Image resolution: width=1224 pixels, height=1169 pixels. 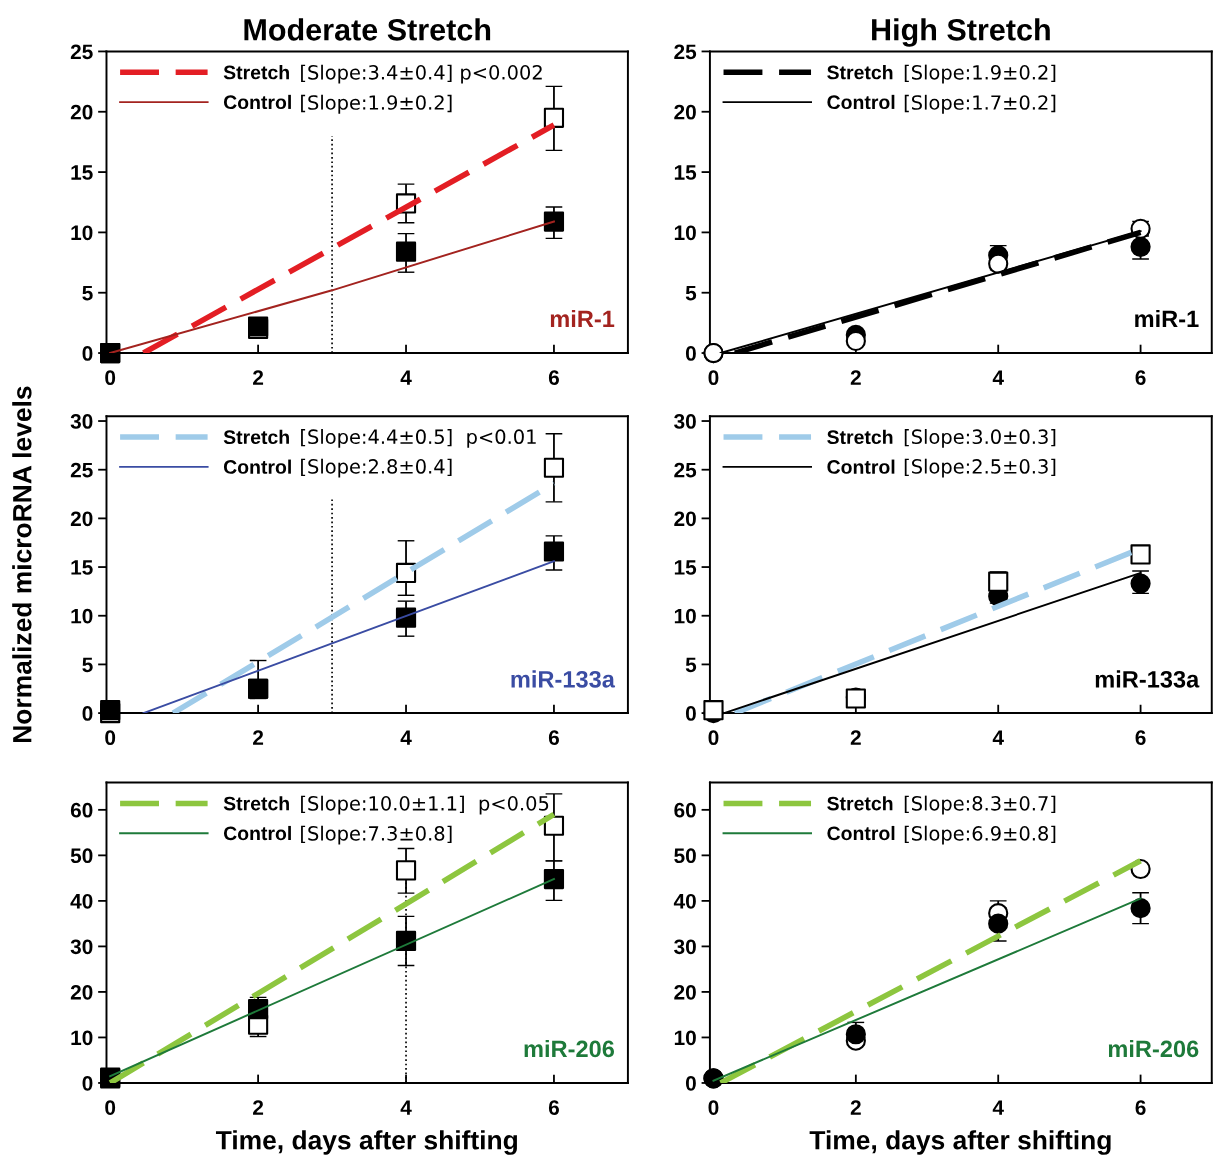 I want to click on annotation: [Slope:6.9±0.8], so click(x=980, y=835).